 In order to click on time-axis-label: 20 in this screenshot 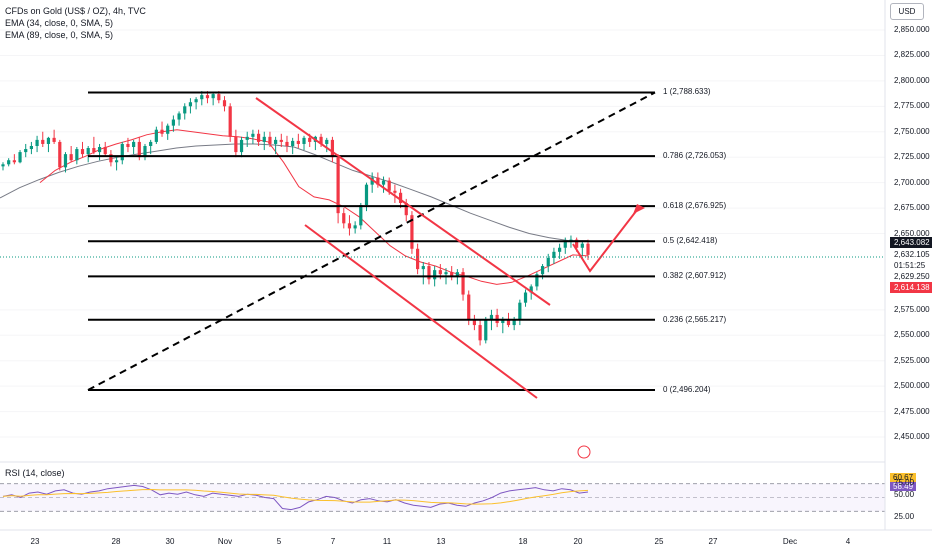, I will do `click(578, 541)`.